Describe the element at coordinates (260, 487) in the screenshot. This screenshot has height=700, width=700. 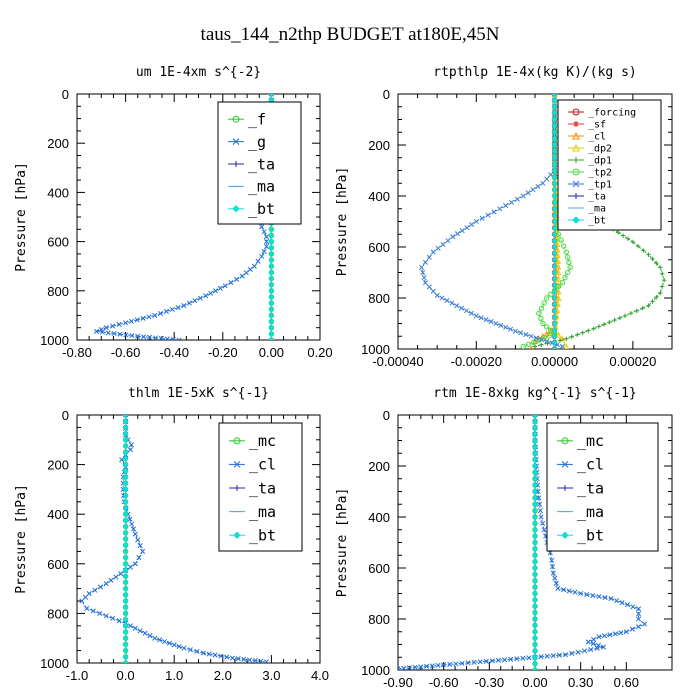
I see `legend-box` at that location.